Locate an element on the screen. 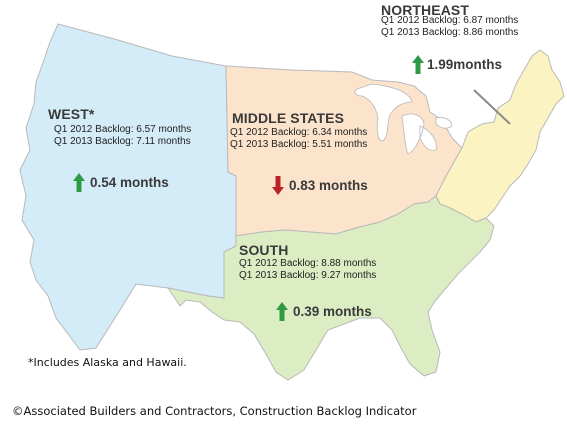 This screenshot has width=567, height=430. region-west-change: 0.54 months is located at coordinates (121, 182).